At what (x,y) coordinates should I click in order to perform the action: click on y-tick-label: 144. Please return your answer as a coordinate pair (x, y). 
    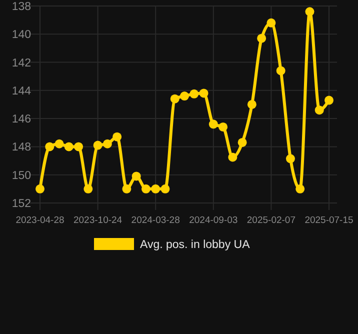
    Looking at the image, I should click on (22, 91).